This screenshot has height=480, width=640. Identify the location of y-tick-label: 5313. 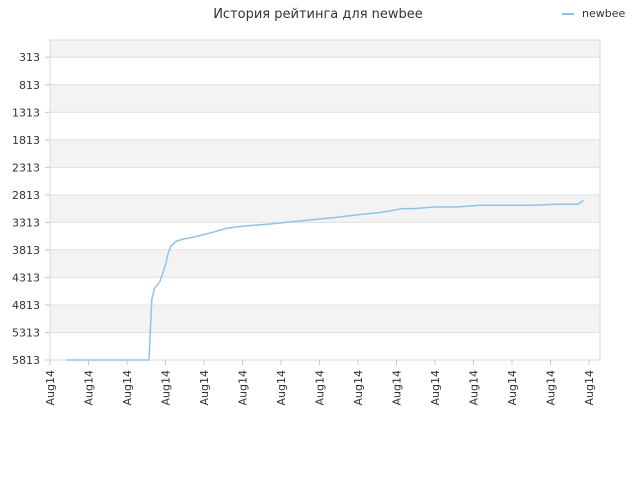
(26, 332).